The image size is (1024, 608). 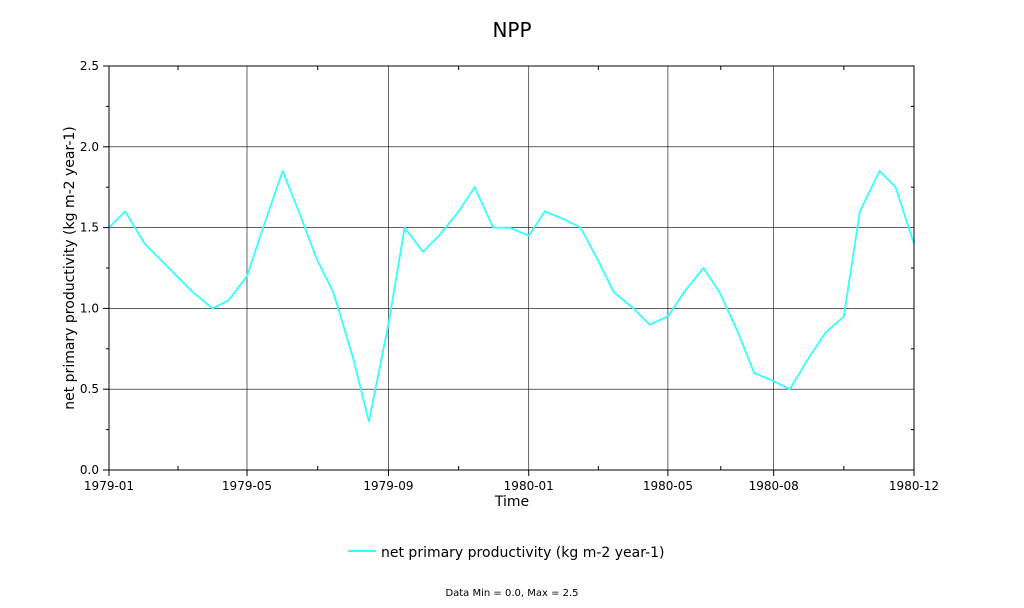 I want to click on chart-title: NPP, so click(x=511, y=30).